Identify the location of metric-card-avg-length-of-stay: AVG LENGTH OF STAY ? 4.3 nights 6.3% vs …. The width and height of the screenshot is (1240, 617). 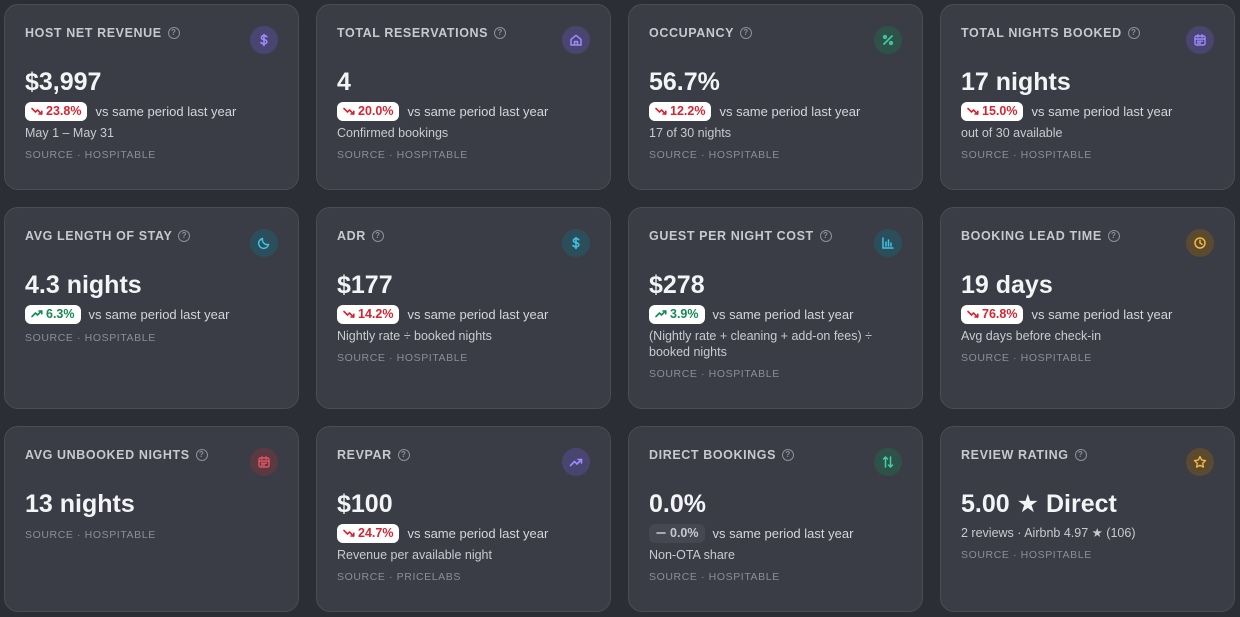
(151, 308).